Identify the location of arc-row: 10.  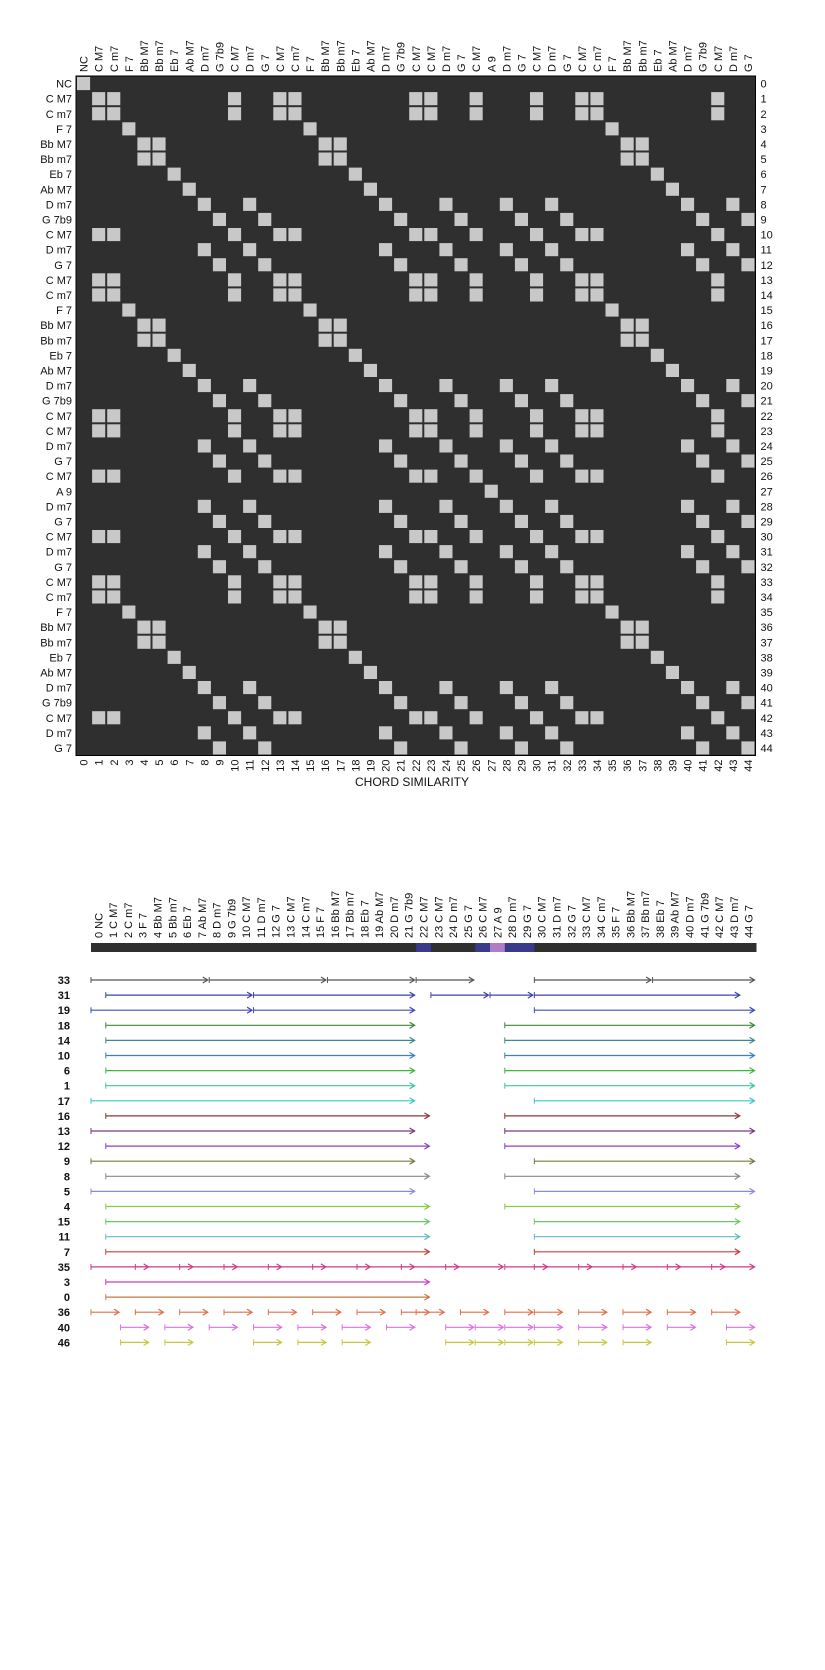
(407, 1057).